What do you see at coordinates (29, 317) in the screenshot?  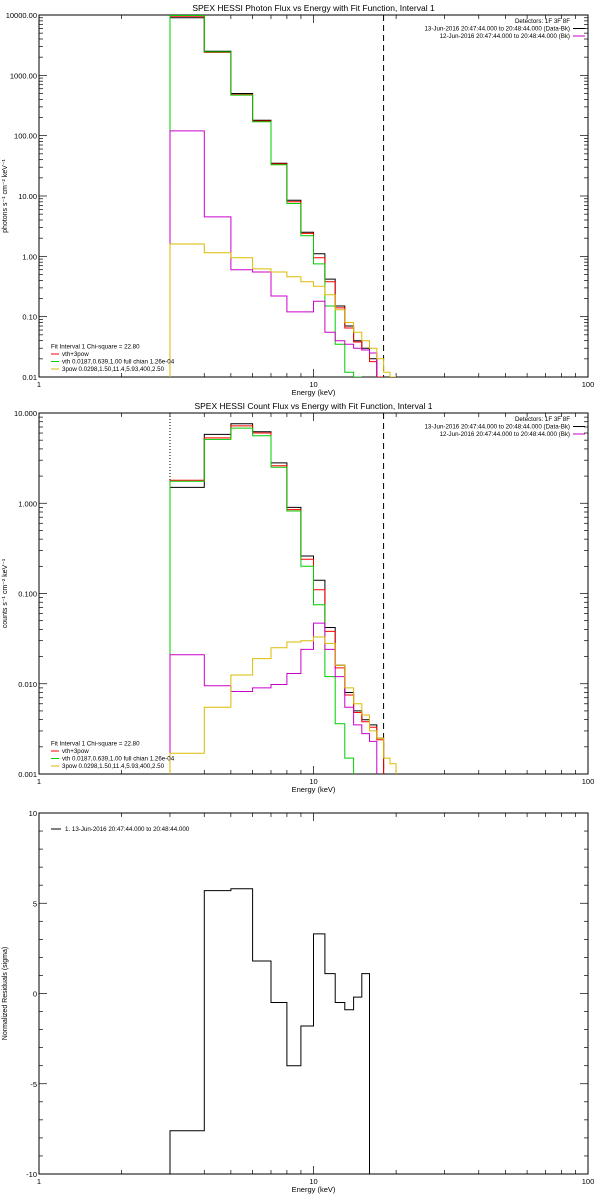 I see `y-tick-label: 0.10` at bounding box center [29, 317].